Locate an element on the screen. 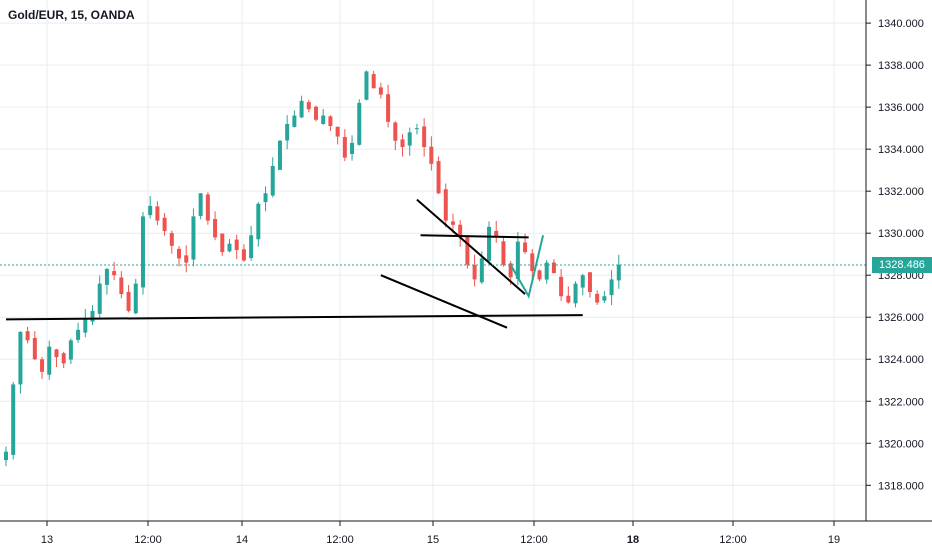 This screenshot has height=550, width=932. y-tick-label: 1340.000 is located at coordinates (901, 24).